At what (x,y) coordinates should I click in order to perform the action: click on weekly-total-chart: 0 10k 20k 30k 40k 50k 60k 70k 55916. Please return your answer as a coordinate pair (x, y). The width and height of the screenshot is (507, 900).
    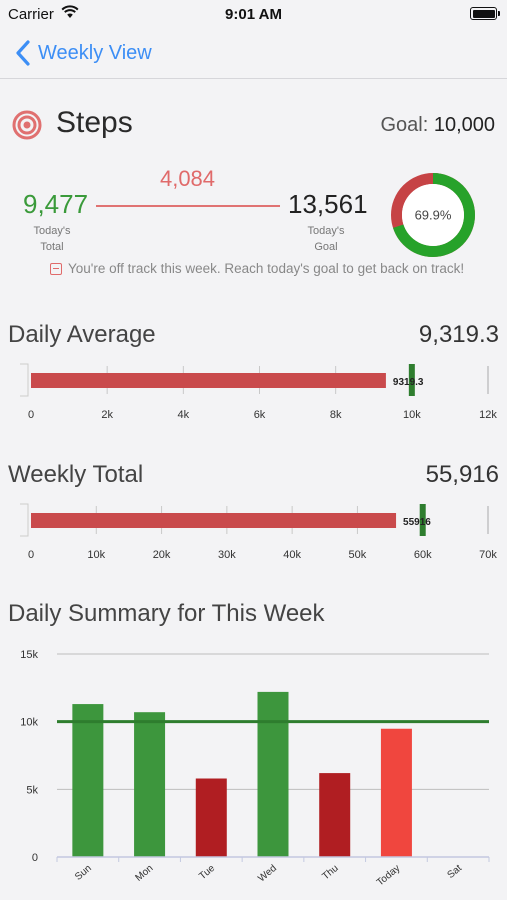
    Looking at the image, I should click on (258, 532).